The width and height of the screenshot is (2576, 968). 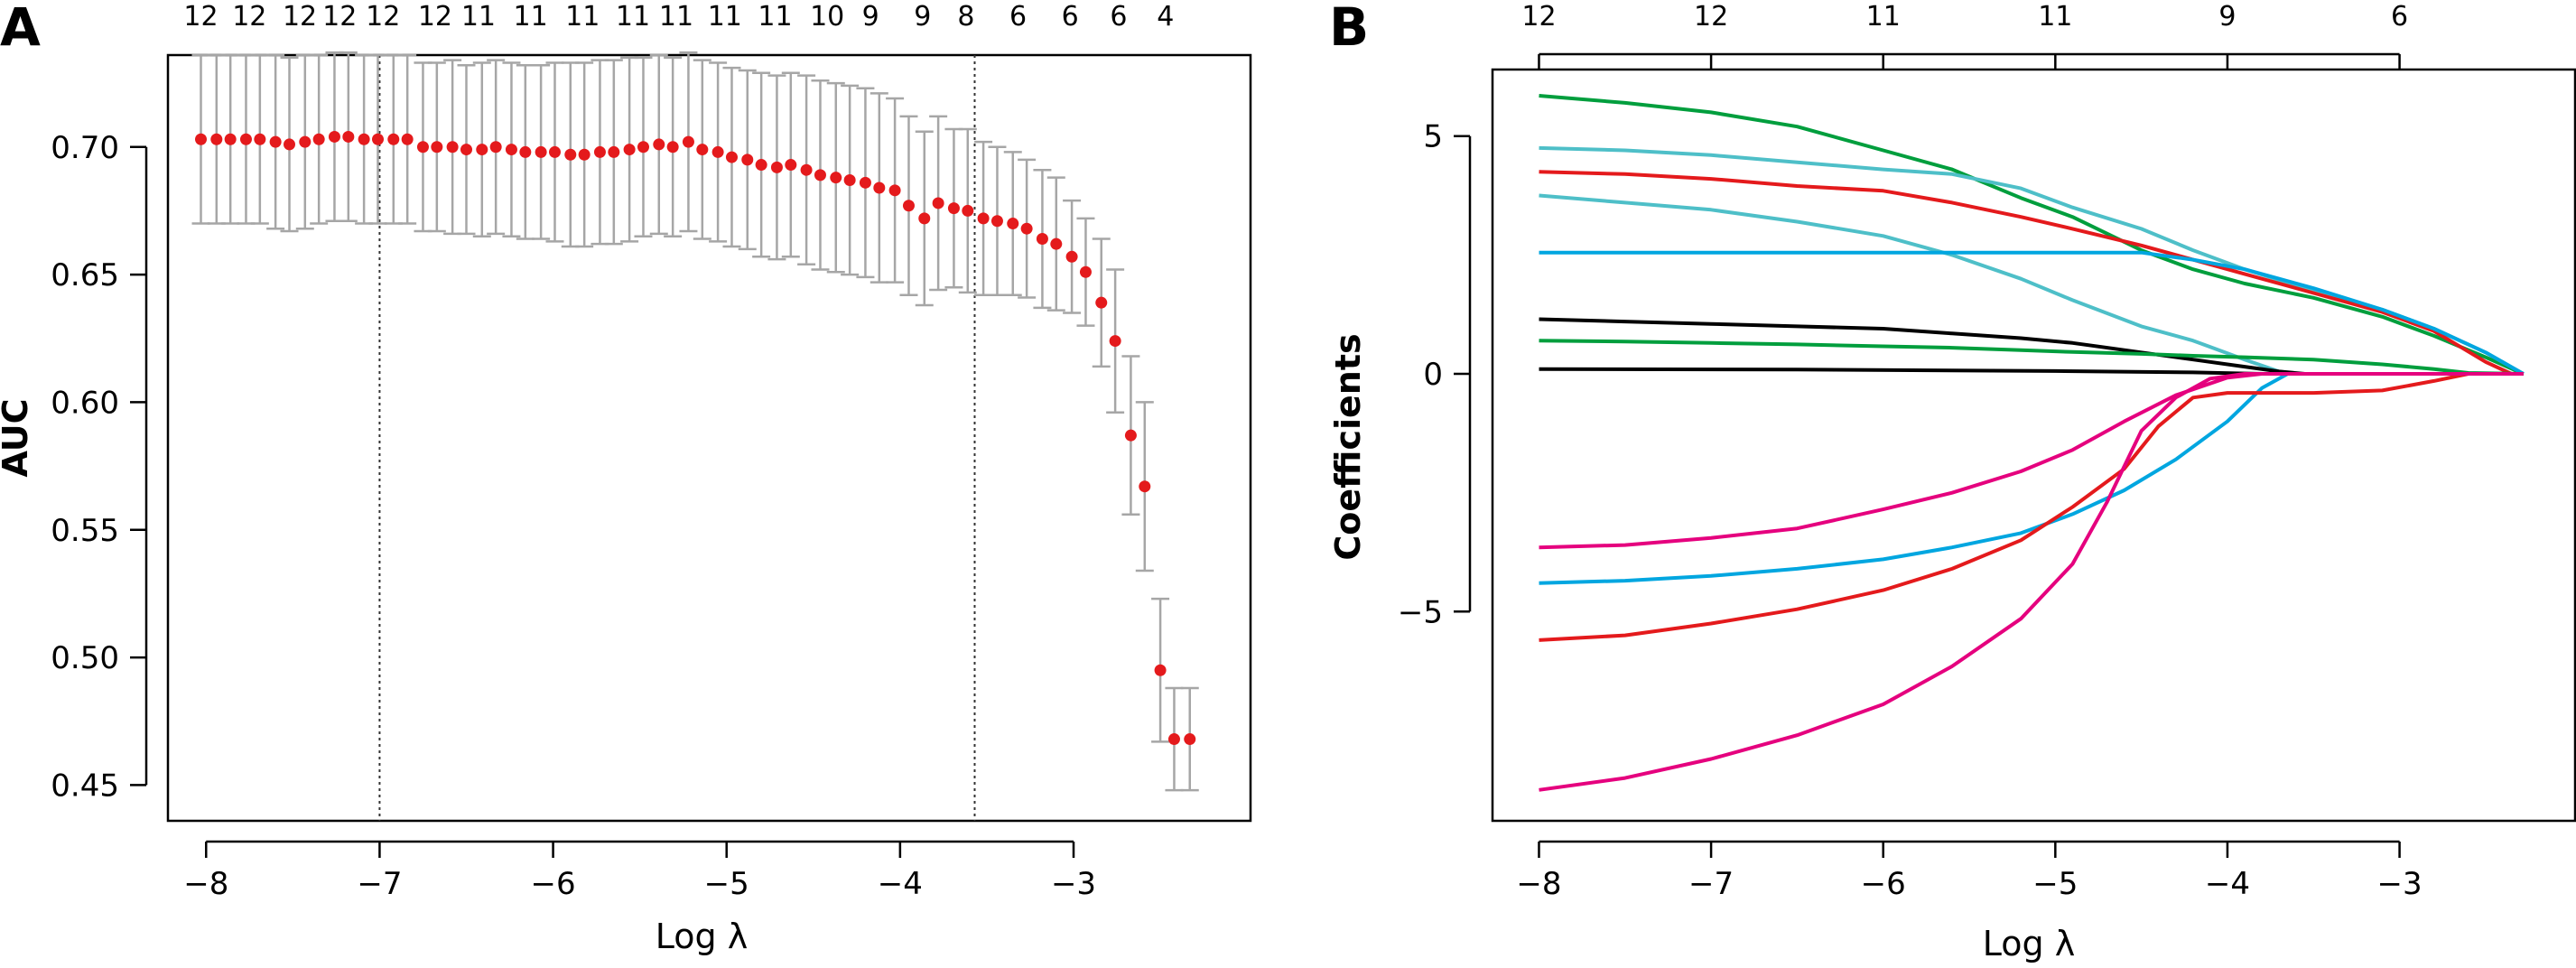 I want to click on panel-a-x-axis: −8 −7 −6 −5 −4 −3, so click(x=639, y=871).